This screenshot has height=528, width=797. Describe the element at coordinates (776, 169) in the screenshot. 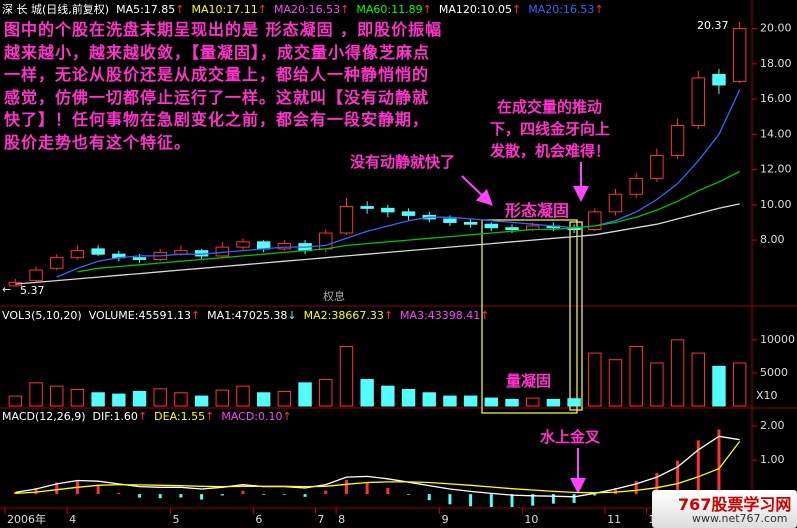

I see `y-tick-label: 12.00` at that location.